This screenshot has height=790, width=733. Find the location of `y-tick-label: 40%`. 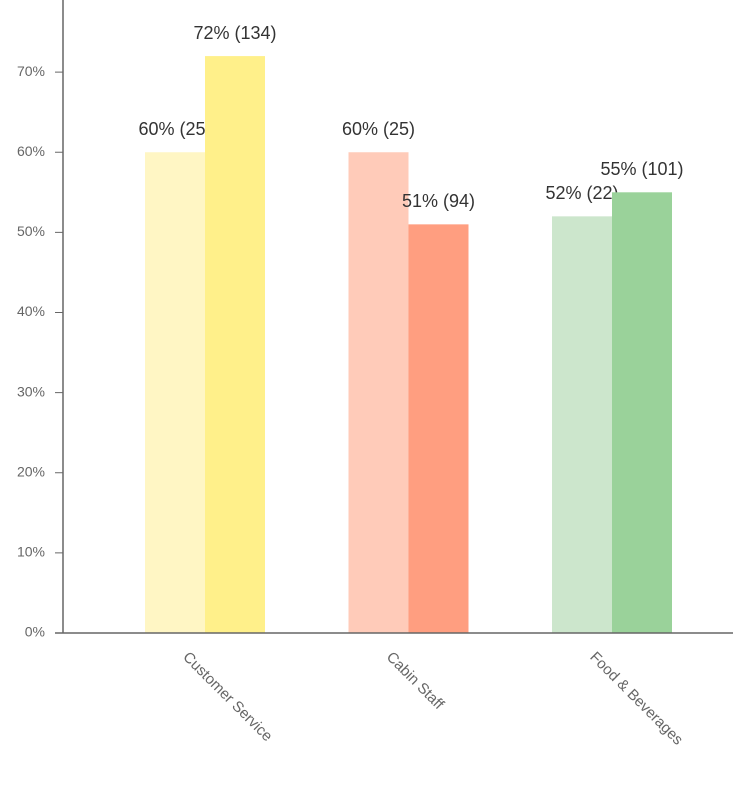

y-tick-label: 40% is located at coordinates (31, 311).